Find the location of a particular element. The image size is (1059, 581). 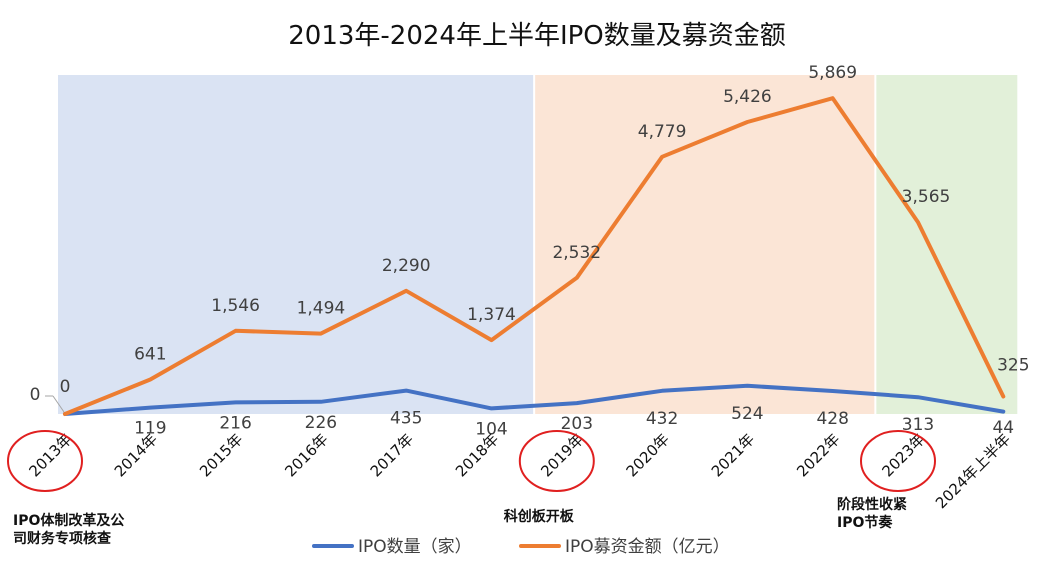

data-label-ipo-amount: 1,374 is located at coordinates (491, 315).